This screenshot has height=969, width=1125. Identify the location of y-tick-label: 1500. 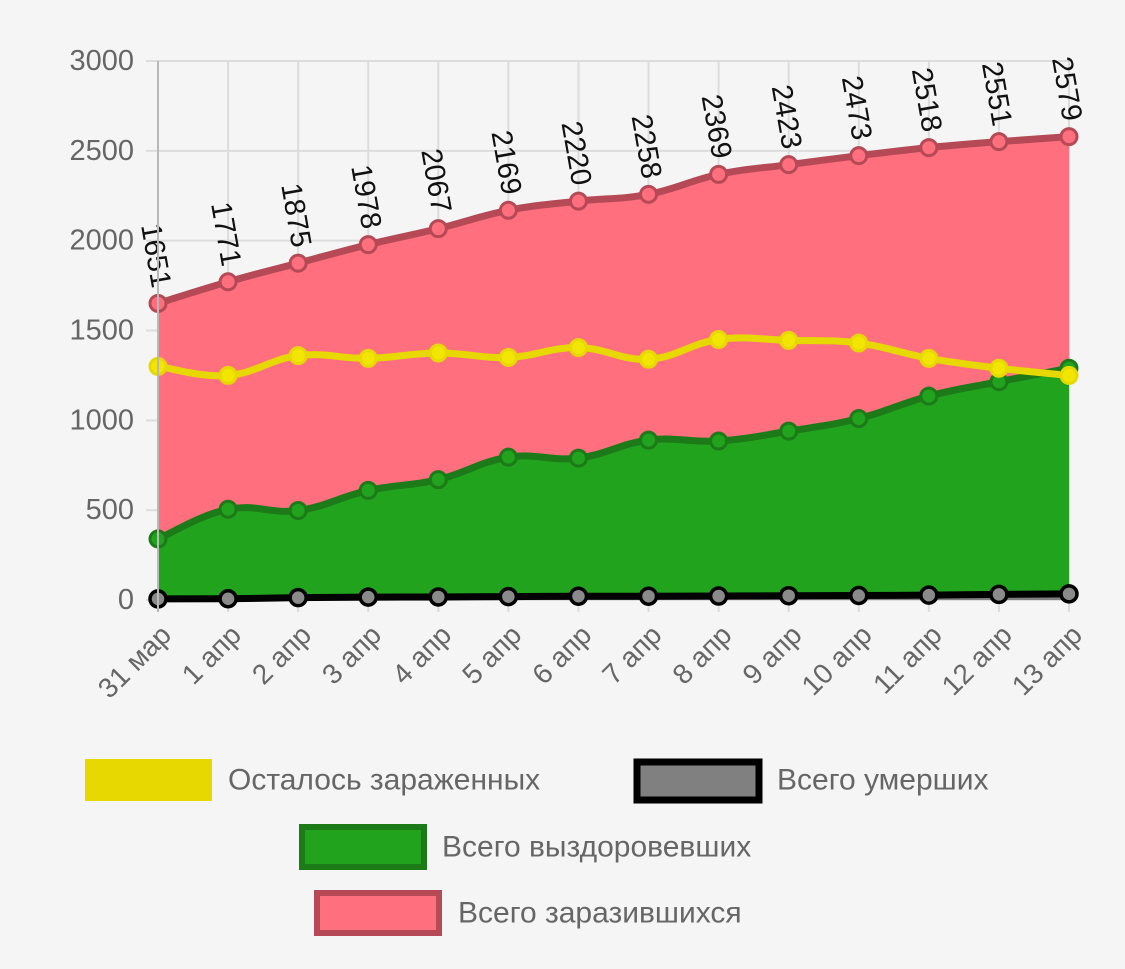
(101, 331).